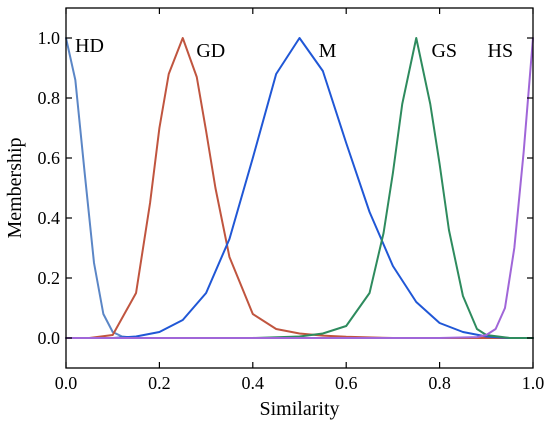  What do you see at coordinates (294, 48) in the screenshot?
I see `series-labels: HD GD M GS HS` at bounding box center [294, 48].